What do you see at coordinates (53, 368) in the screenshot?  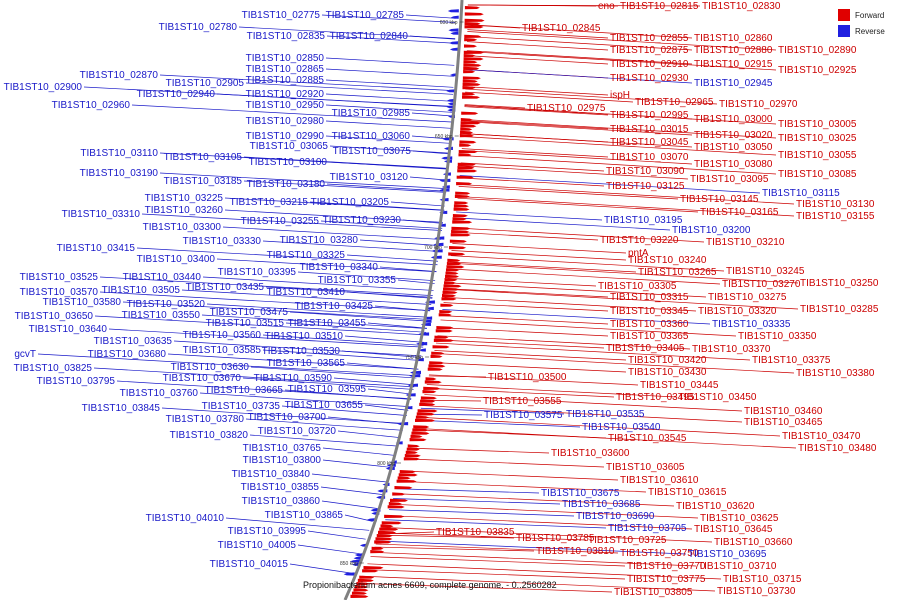 I see `gene-label: TIB1ST10_03825` at bounding box center [53, 368].